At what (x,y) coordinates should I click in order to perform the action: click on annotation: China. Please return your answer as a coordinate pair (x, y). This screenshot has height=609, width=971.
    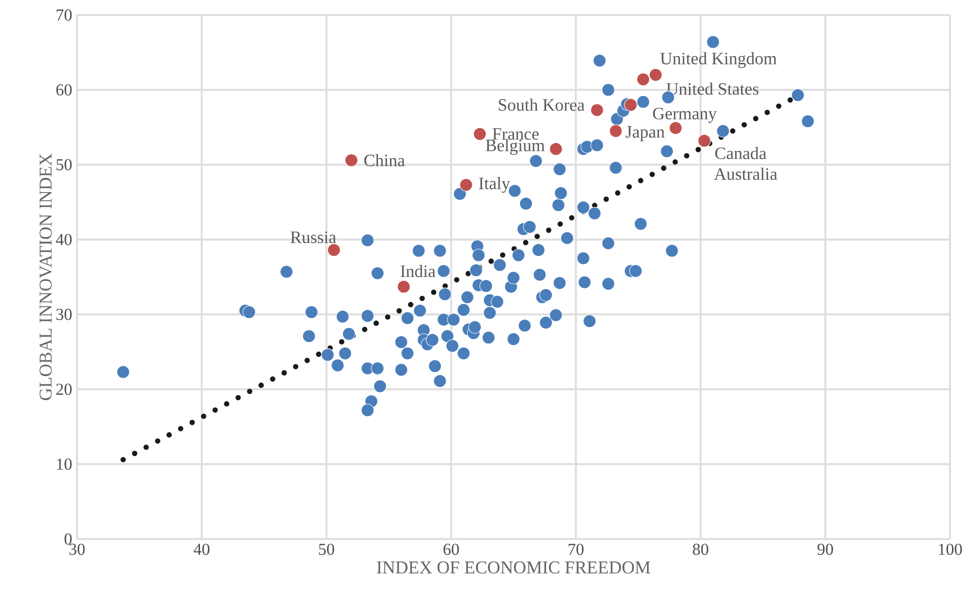
    Looking at the image, I should click on (384, 160).